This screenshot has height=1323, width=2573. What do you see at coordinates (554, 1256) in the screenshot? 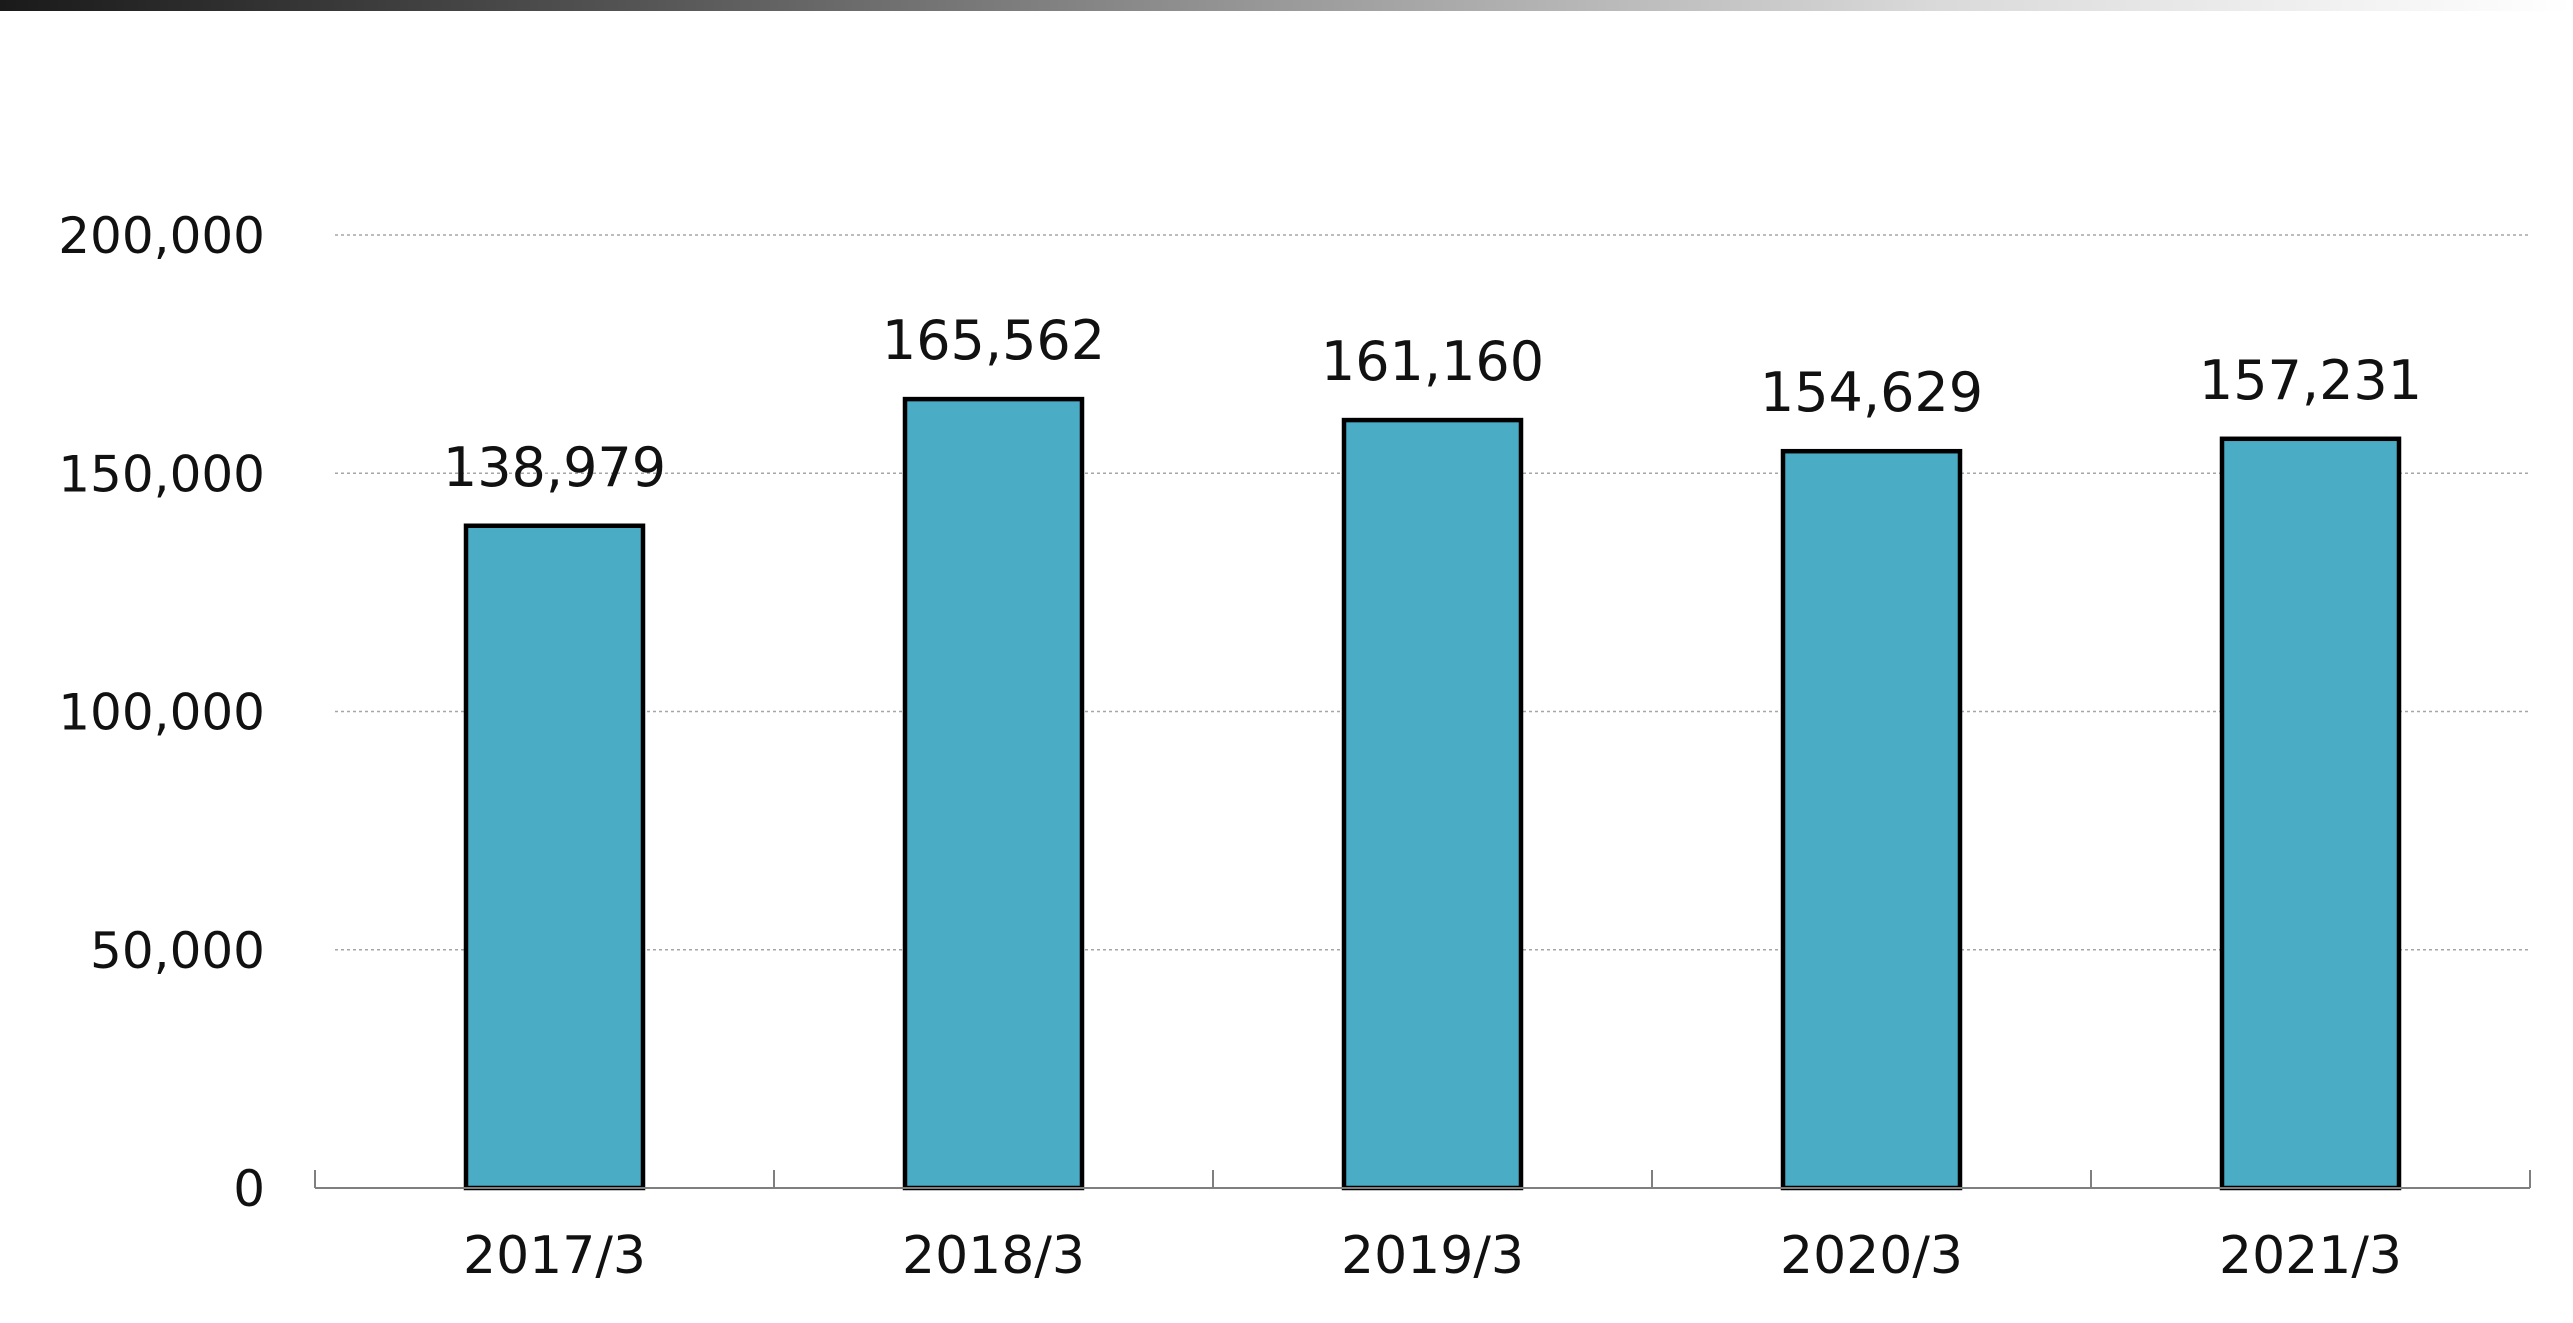
I see `x-category-label: 2017/3` at bounding box center [554, 1256].